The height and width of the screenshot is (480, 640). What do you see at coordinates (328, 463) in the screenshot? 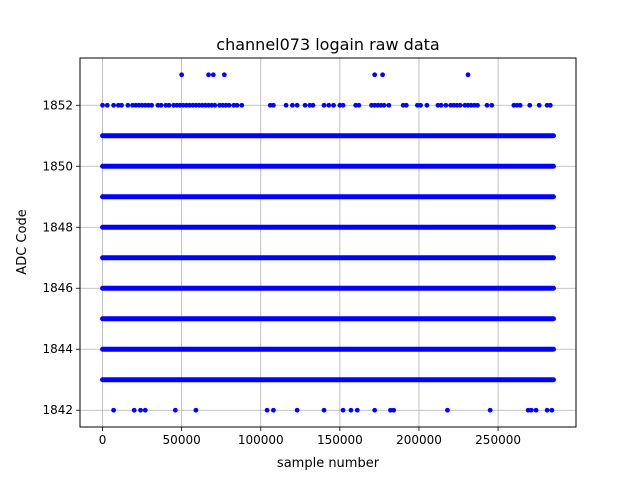
I see `x-axis-label: sample number` at bounding box center [328, 463].